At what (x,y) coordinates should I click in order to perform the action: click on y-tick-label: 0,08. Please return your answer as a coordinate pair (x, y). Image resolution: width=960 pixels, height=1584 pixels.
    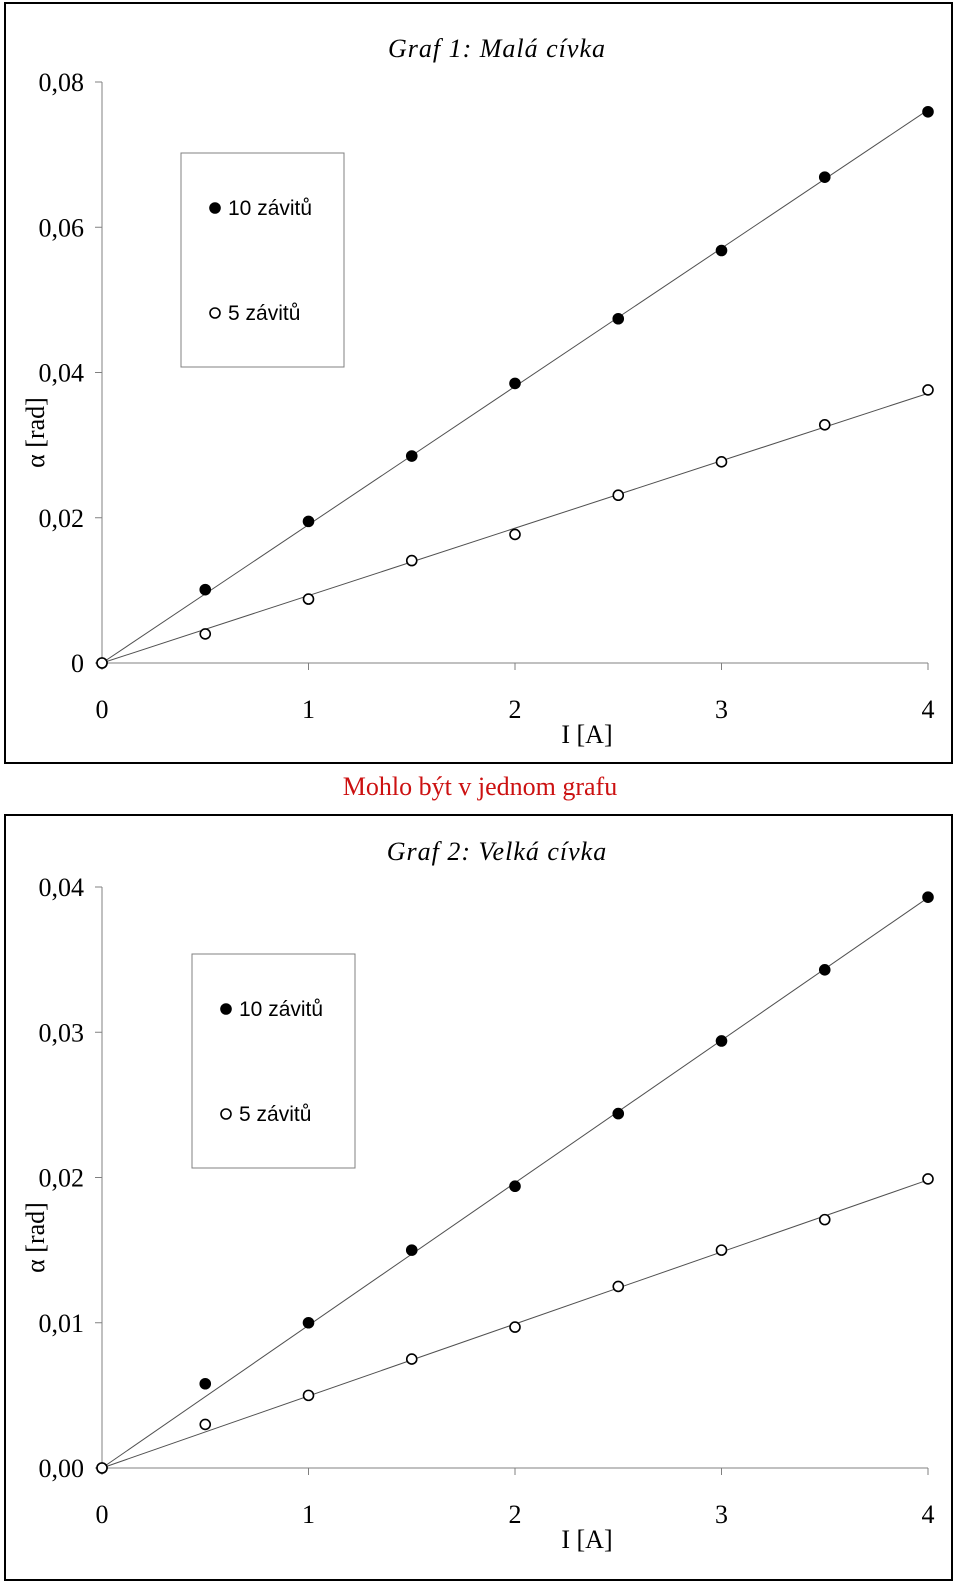
    Looking at the image, I should click on (62, 82).